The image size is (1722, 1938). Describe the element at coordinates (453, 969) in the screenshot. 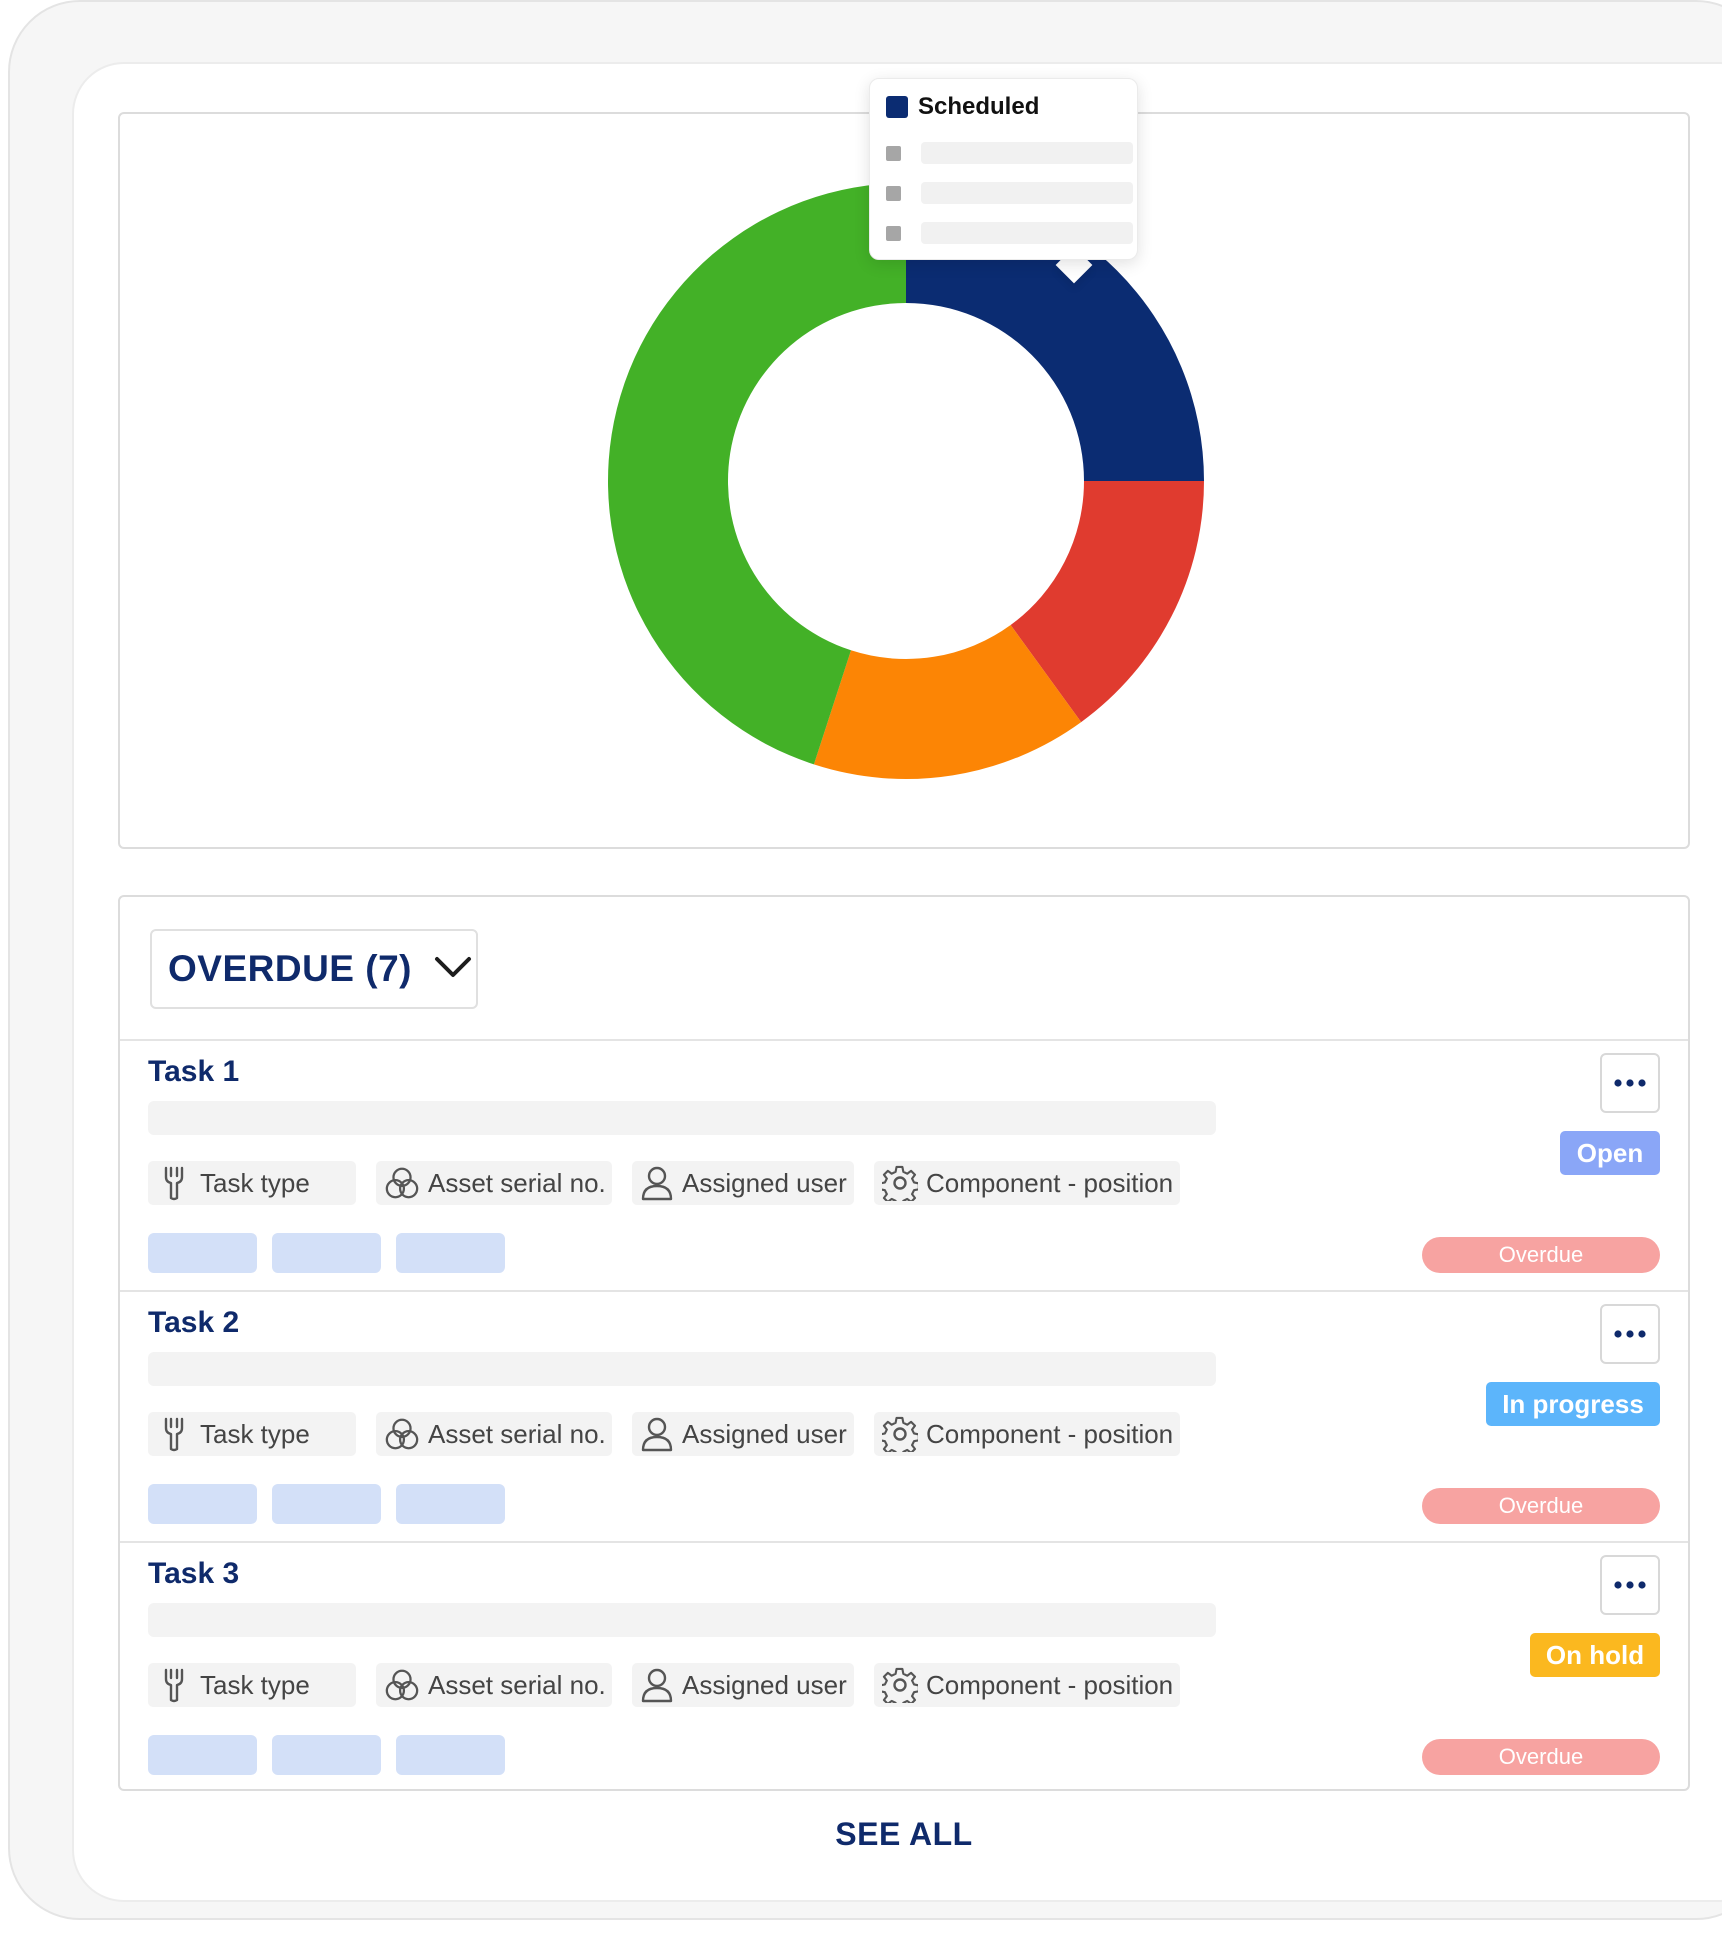

I see `chevron-down-icon` at that location.